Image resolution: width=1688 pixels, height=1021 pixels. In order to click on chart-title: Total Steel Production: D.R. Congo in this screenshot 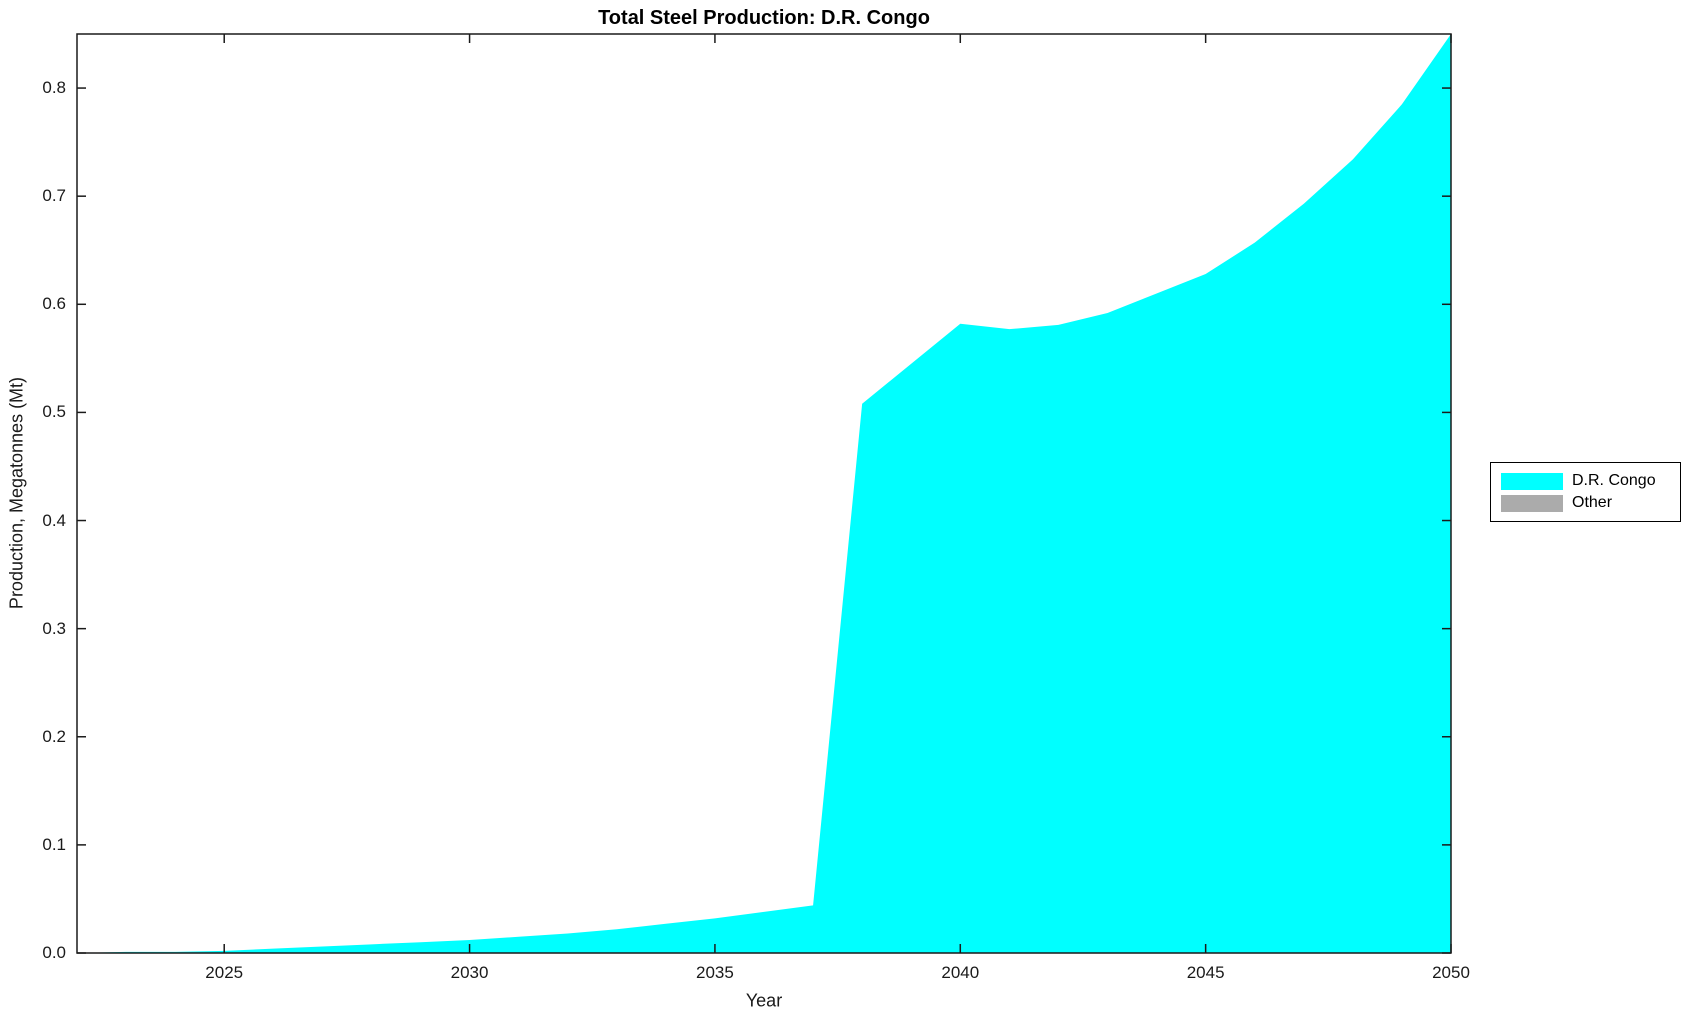, I will do `click(764, 18)`.